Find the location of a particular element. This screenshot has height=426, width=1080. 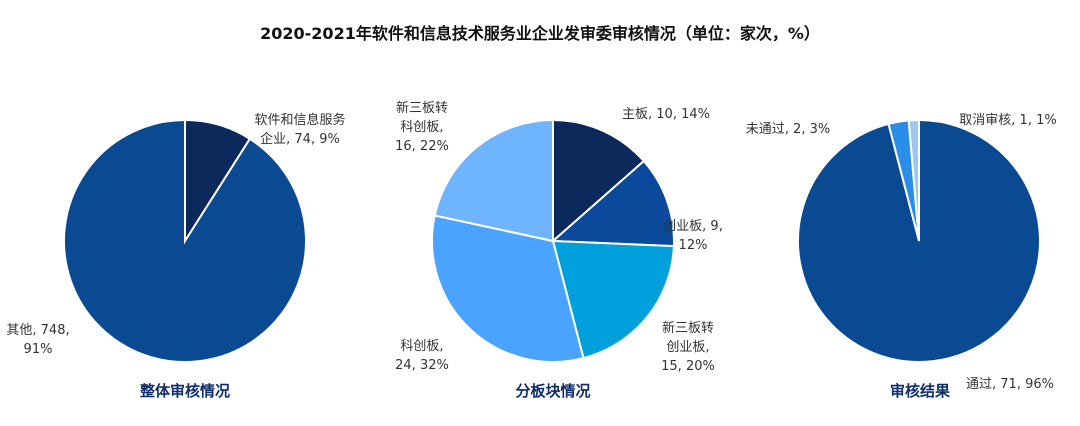

pie1-subtitle: 分板块情况 is located at coordinates (552, 391).